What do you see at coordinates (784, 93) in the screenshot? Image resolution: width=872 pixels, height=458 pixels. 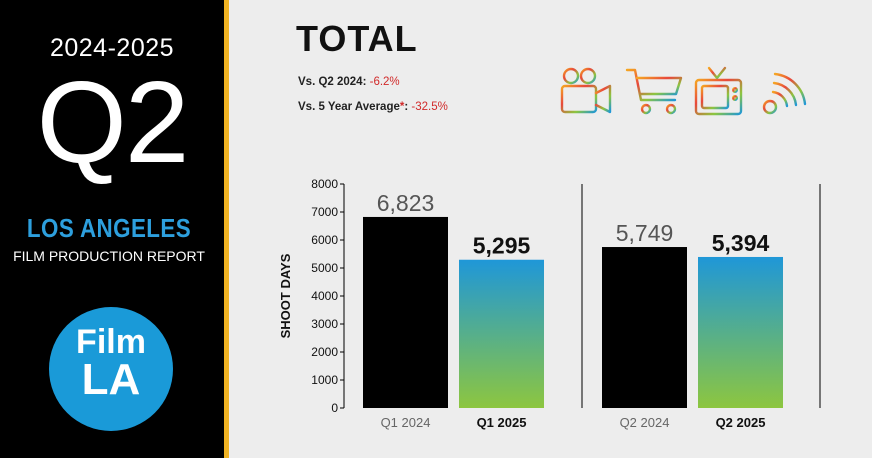 I see `web-signal-icon` at bounding box center [784, 93].